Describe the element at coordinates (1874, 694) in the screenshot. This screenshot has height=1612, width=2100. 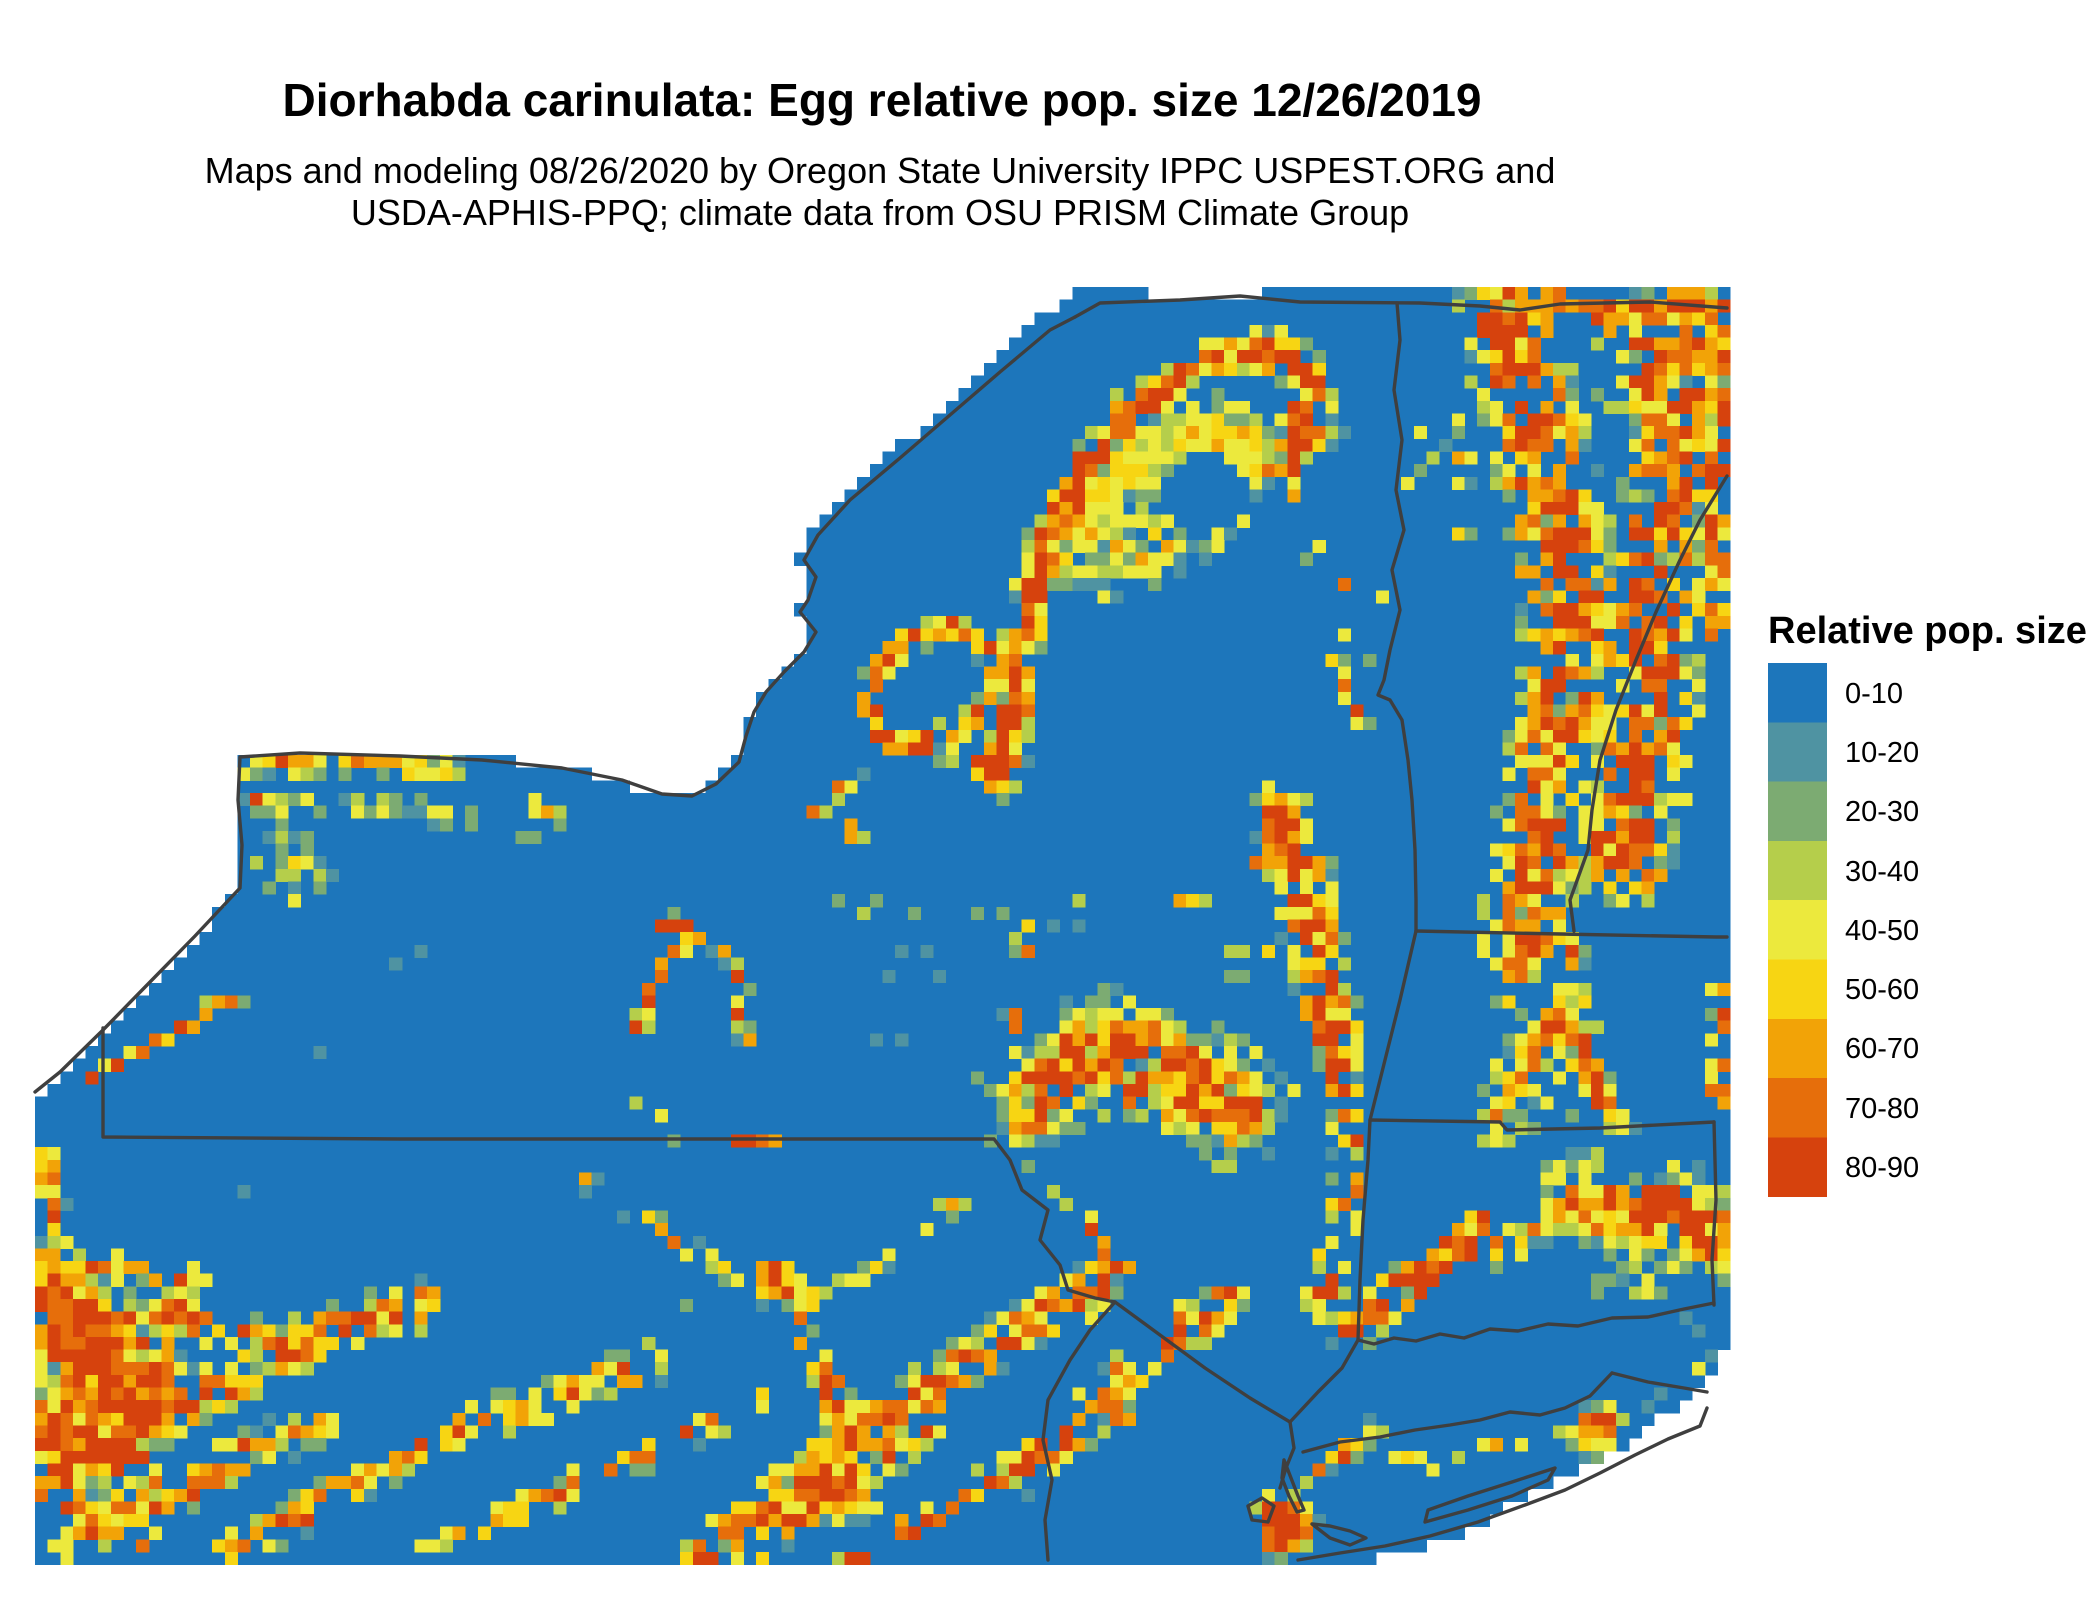
I see `svg-text: 0-10` at that location.